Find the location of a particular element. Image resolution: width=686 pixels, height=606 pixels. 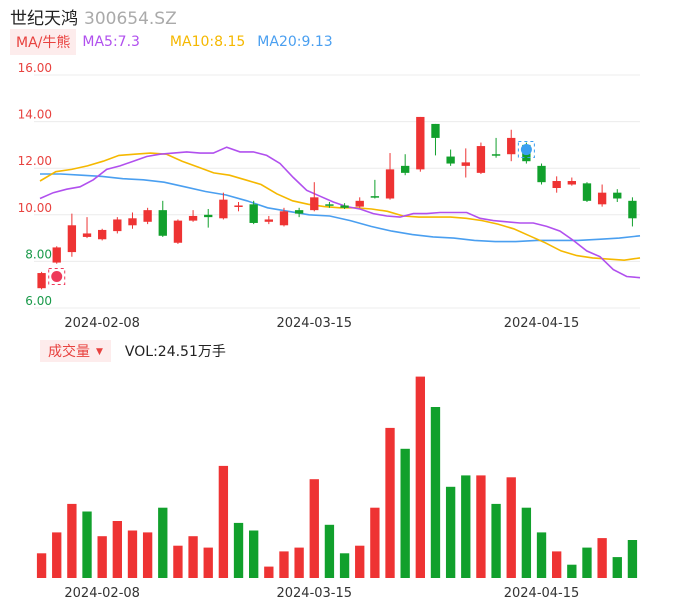

y-tick-label: 8.00 is located at coordinates (38, 254).